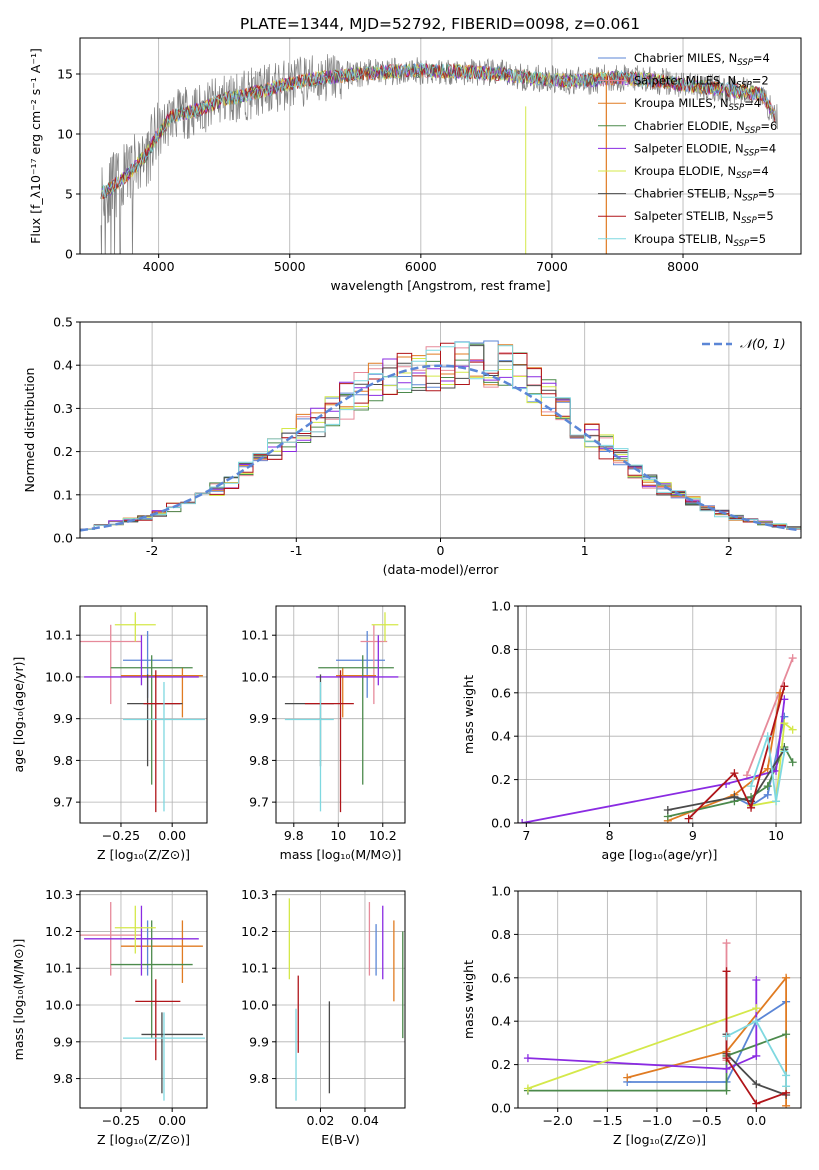  What do you see at coordinates (526, 835) in the screenshot?
I see `x-tick-label: 7` at bounding box center [526, 835].